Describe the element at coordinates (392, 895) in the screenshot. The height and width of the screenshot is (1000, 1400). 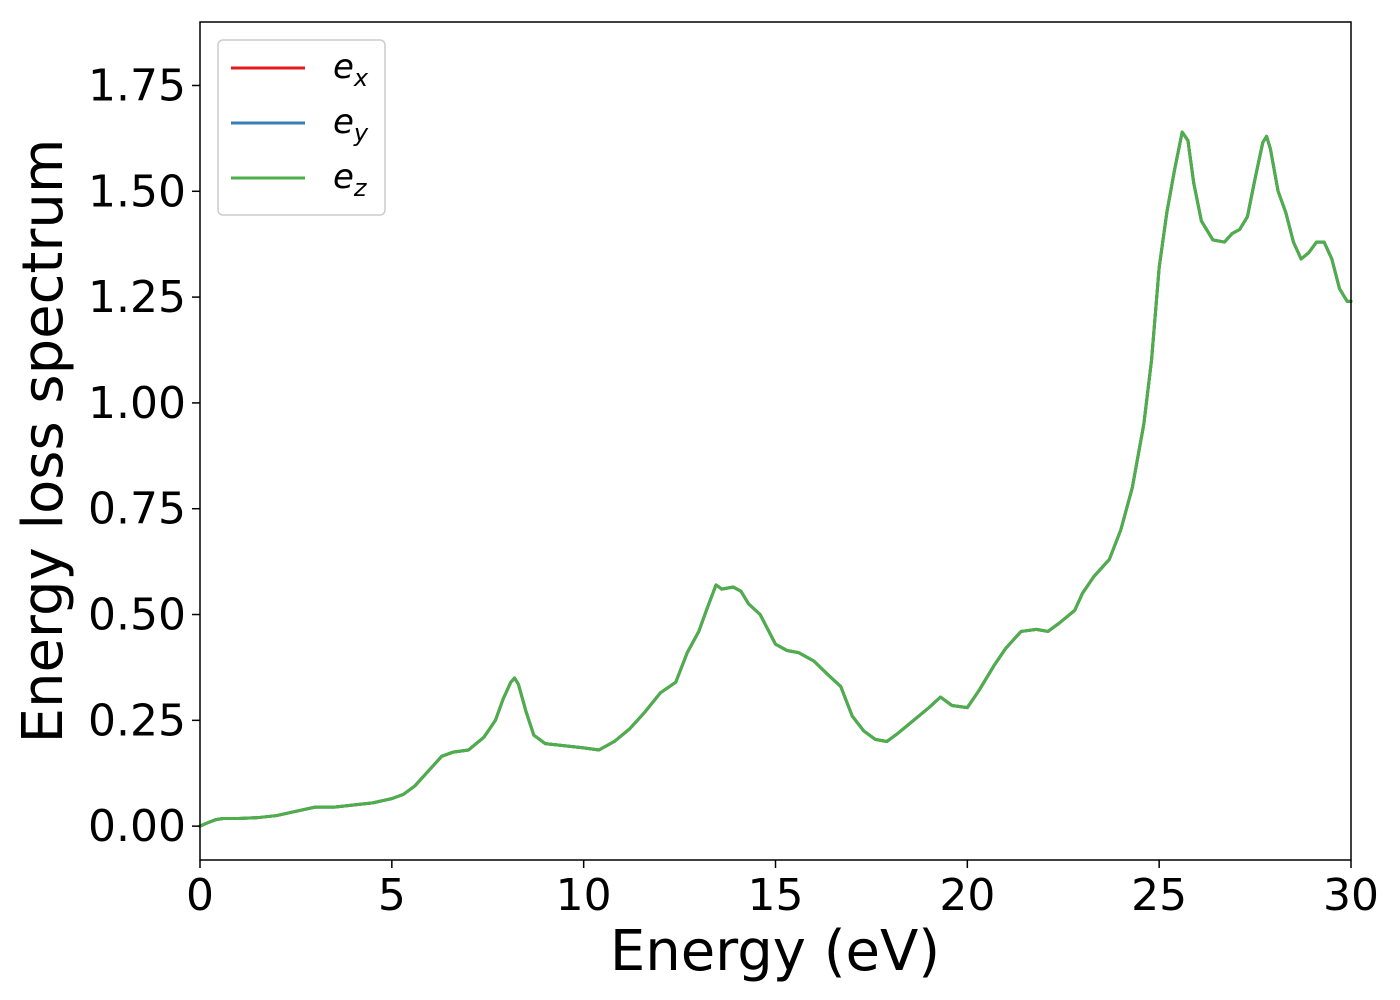
I see `x-tick-label: 5` at that location.